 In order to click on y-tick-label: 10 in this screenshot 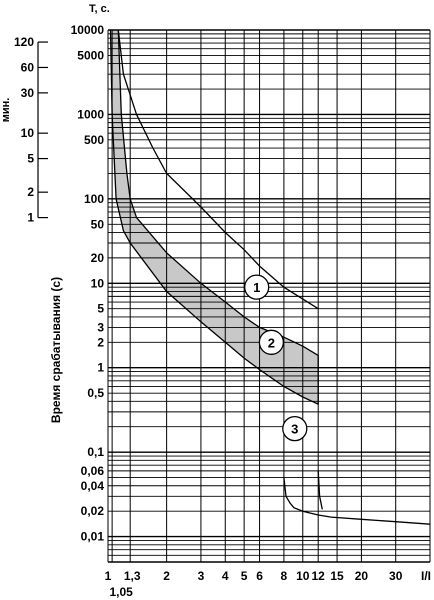, I will do `click(98, 283)`.